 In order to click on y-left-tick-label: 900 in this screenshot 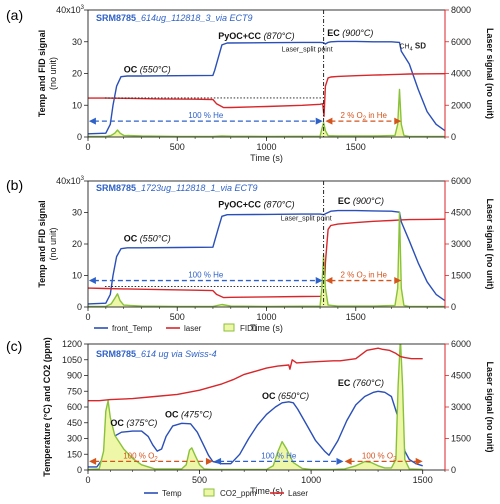, I will do `click(74, 376)`.